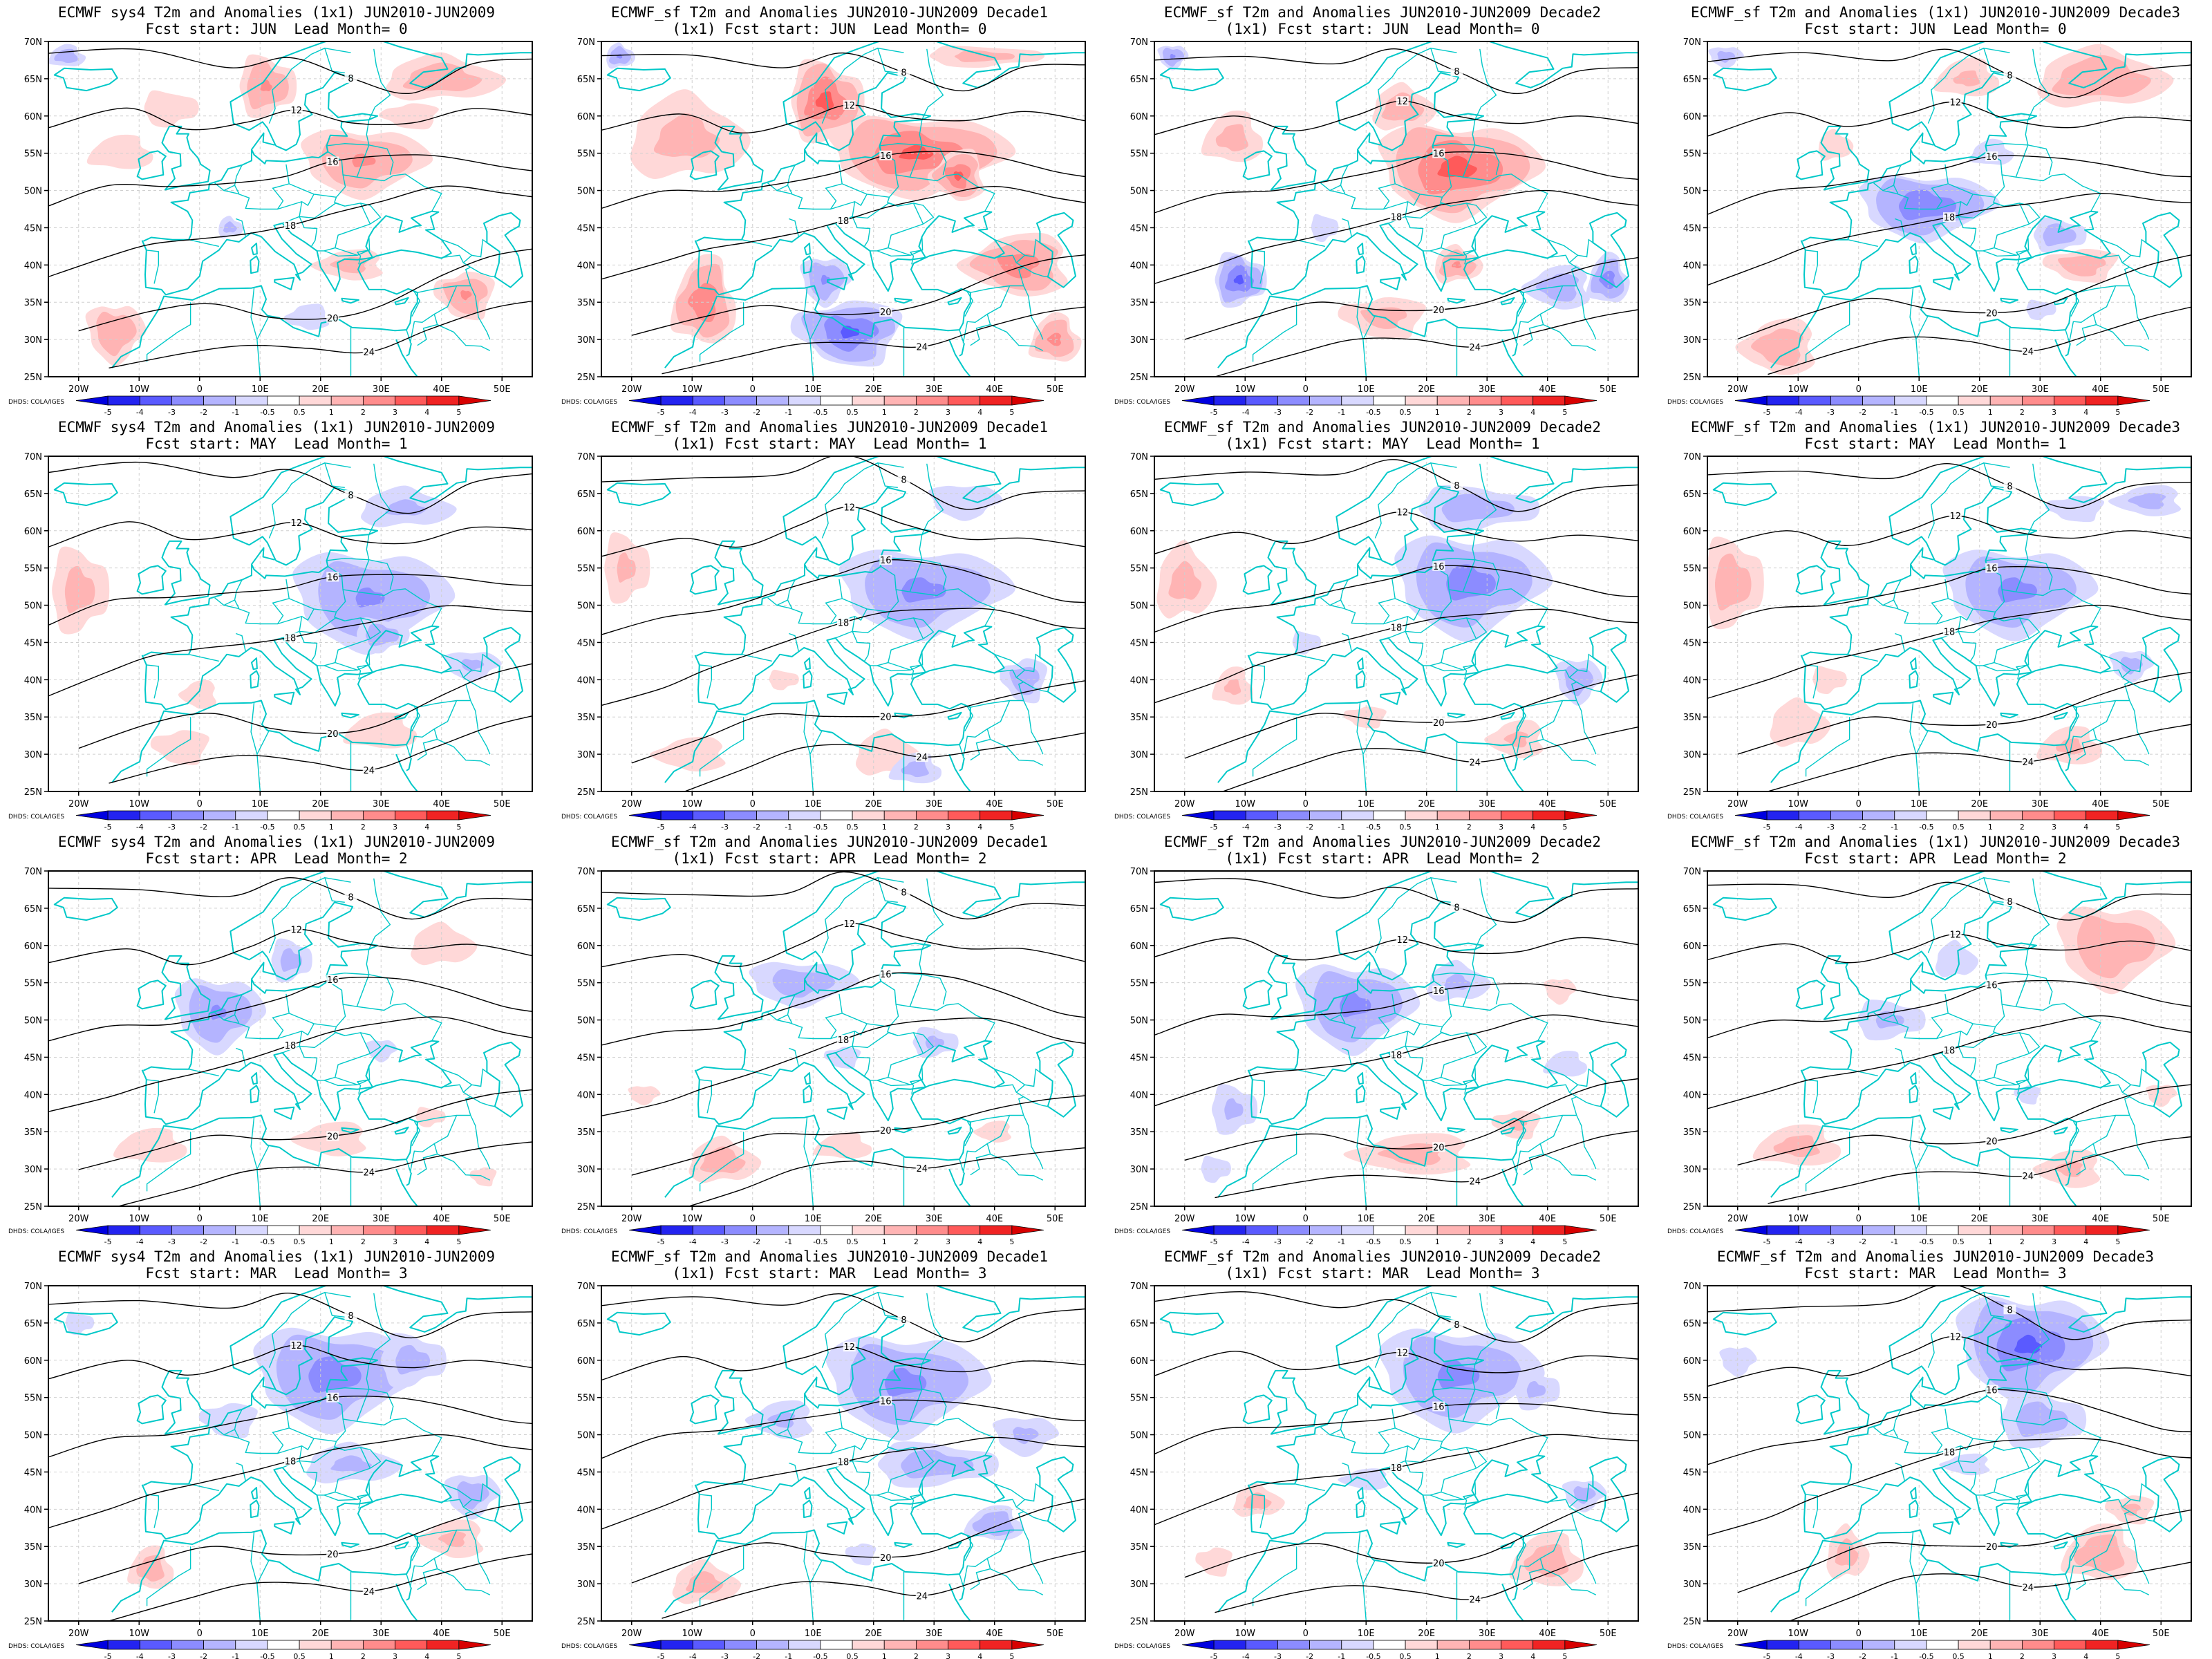  What do you see at coordinates (1926, 1241) in the screenshot?
I see `colorbar-label: -0.5` at bounding box center [1926, 1241].